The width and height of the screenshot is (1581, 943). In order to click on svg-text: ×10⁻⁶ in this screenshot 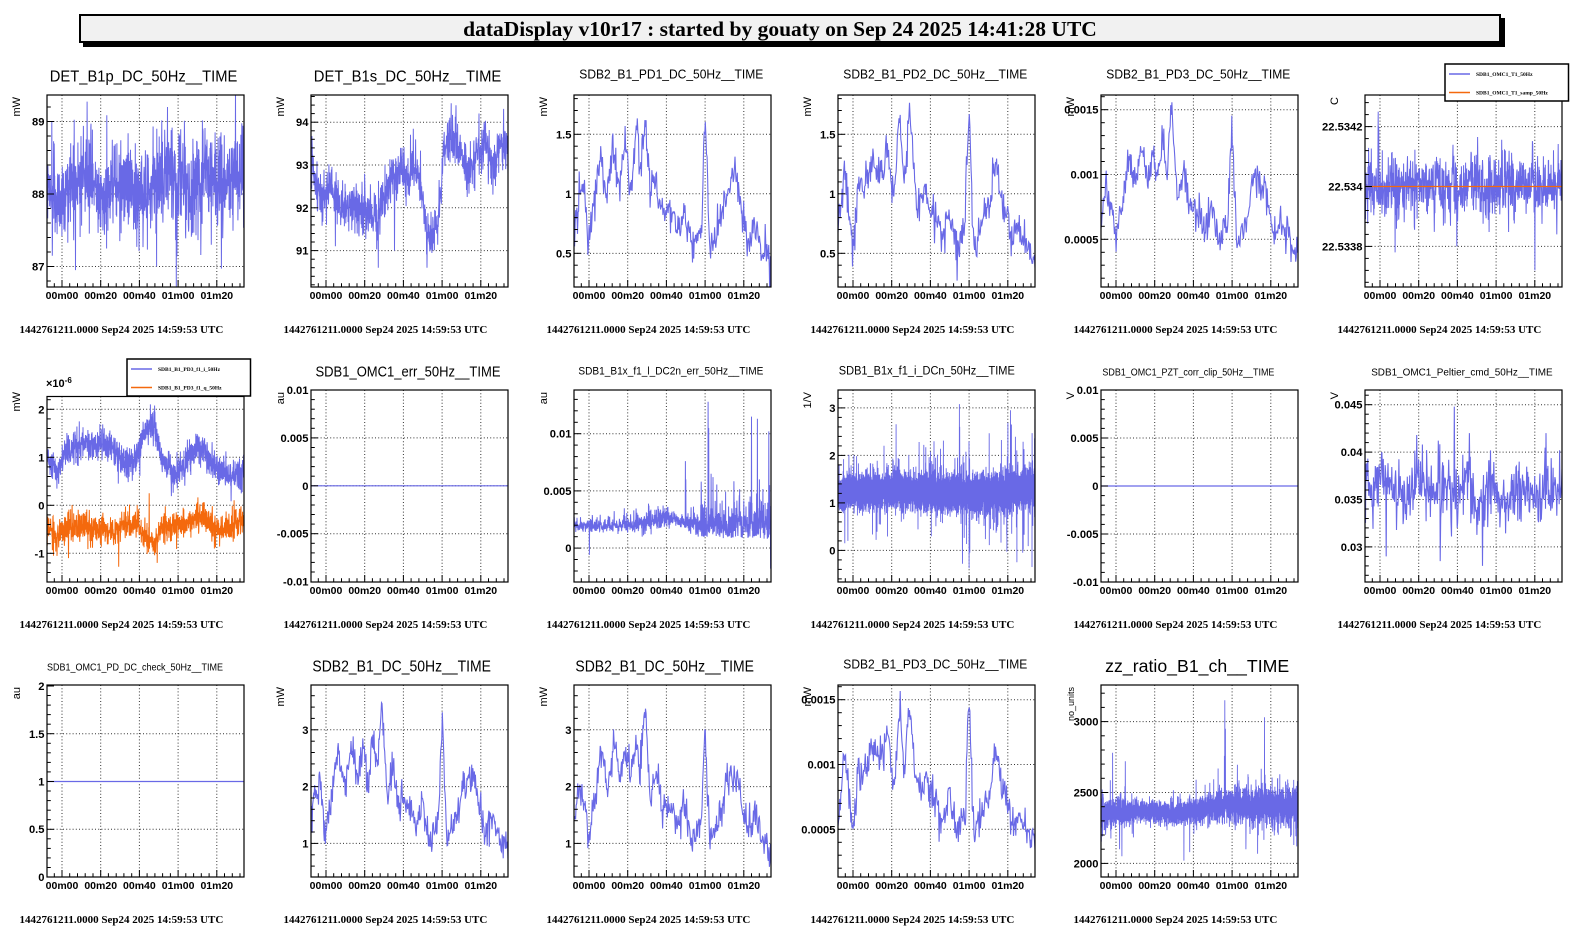, I will do `click(59, 383)`.